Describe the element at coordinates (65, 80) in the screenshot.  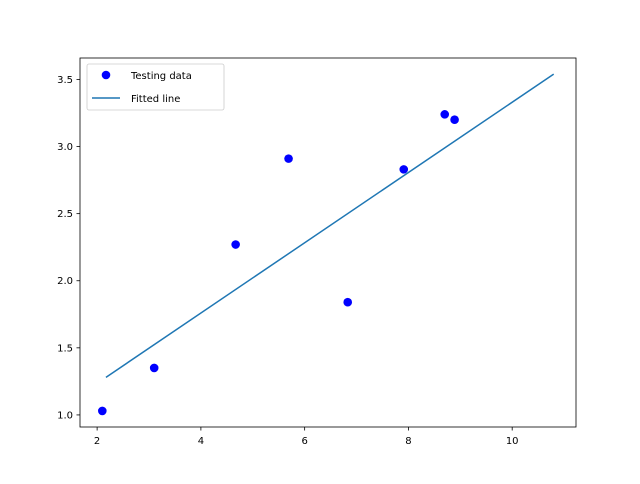
I see `y-tick-label: 3.5` at that location.